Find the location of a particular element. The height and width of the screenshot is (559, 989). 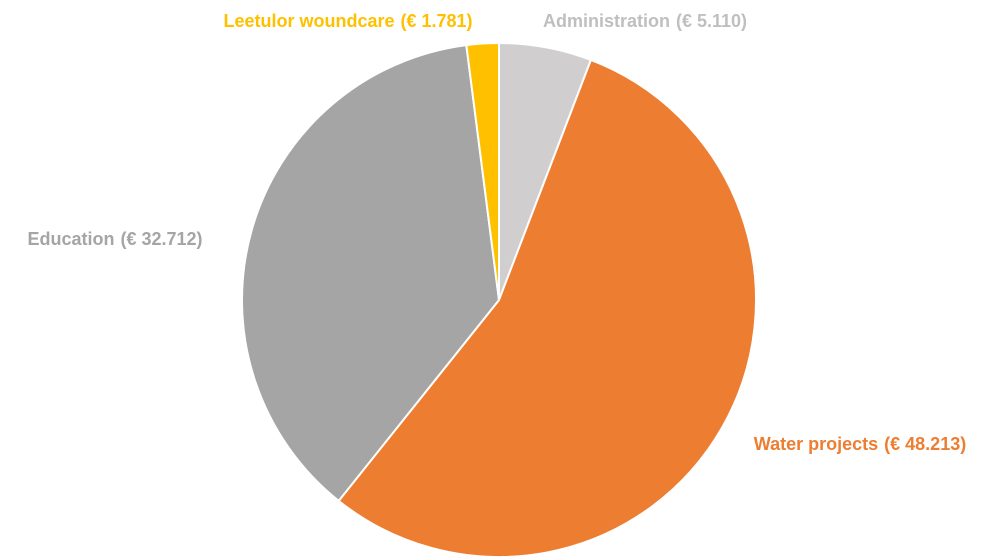

category-name: Leetulor woundcare is located at coordinates (308, 21).